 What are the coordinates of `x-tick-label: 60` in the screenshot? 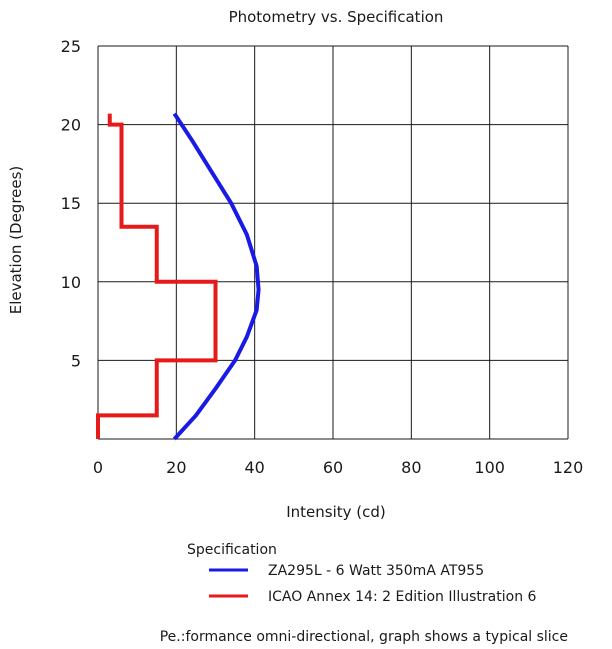 It's located at (333, 467).